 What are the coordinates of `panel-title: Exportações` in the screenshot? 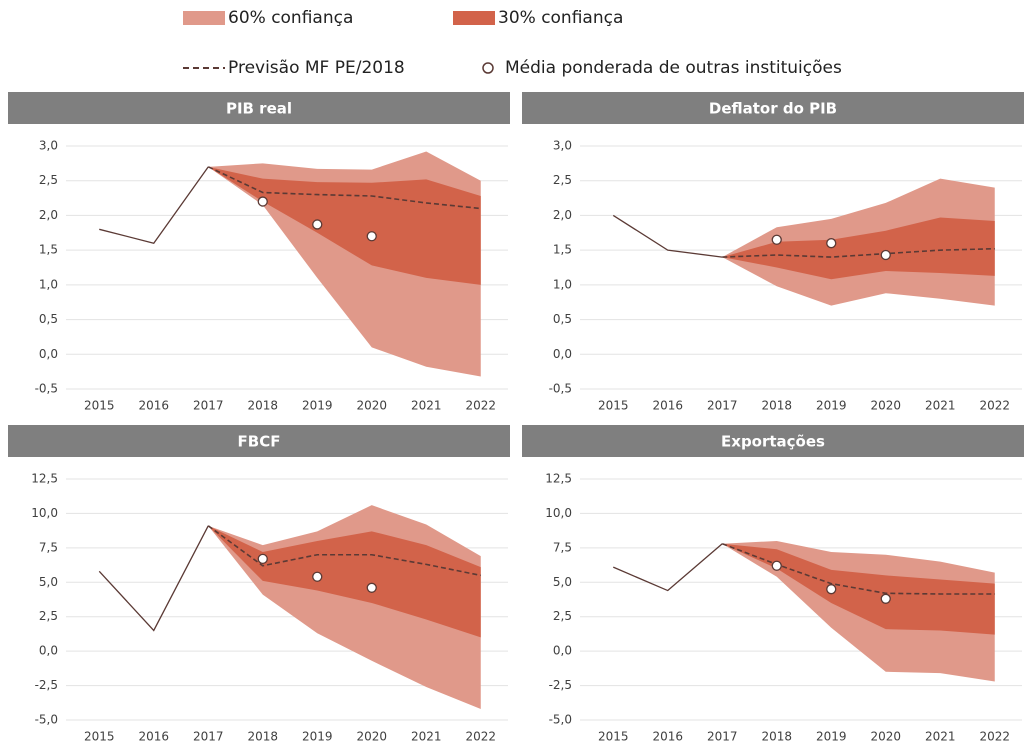 It's located at (773, 442).